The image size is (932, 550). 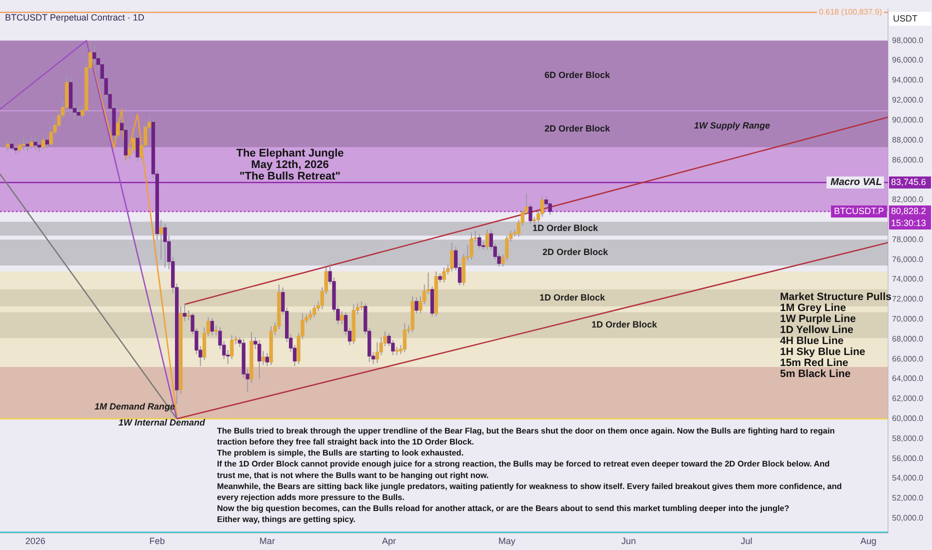 I want to click on y-tick-label: 62,000.0, so click(x=908, y=399).